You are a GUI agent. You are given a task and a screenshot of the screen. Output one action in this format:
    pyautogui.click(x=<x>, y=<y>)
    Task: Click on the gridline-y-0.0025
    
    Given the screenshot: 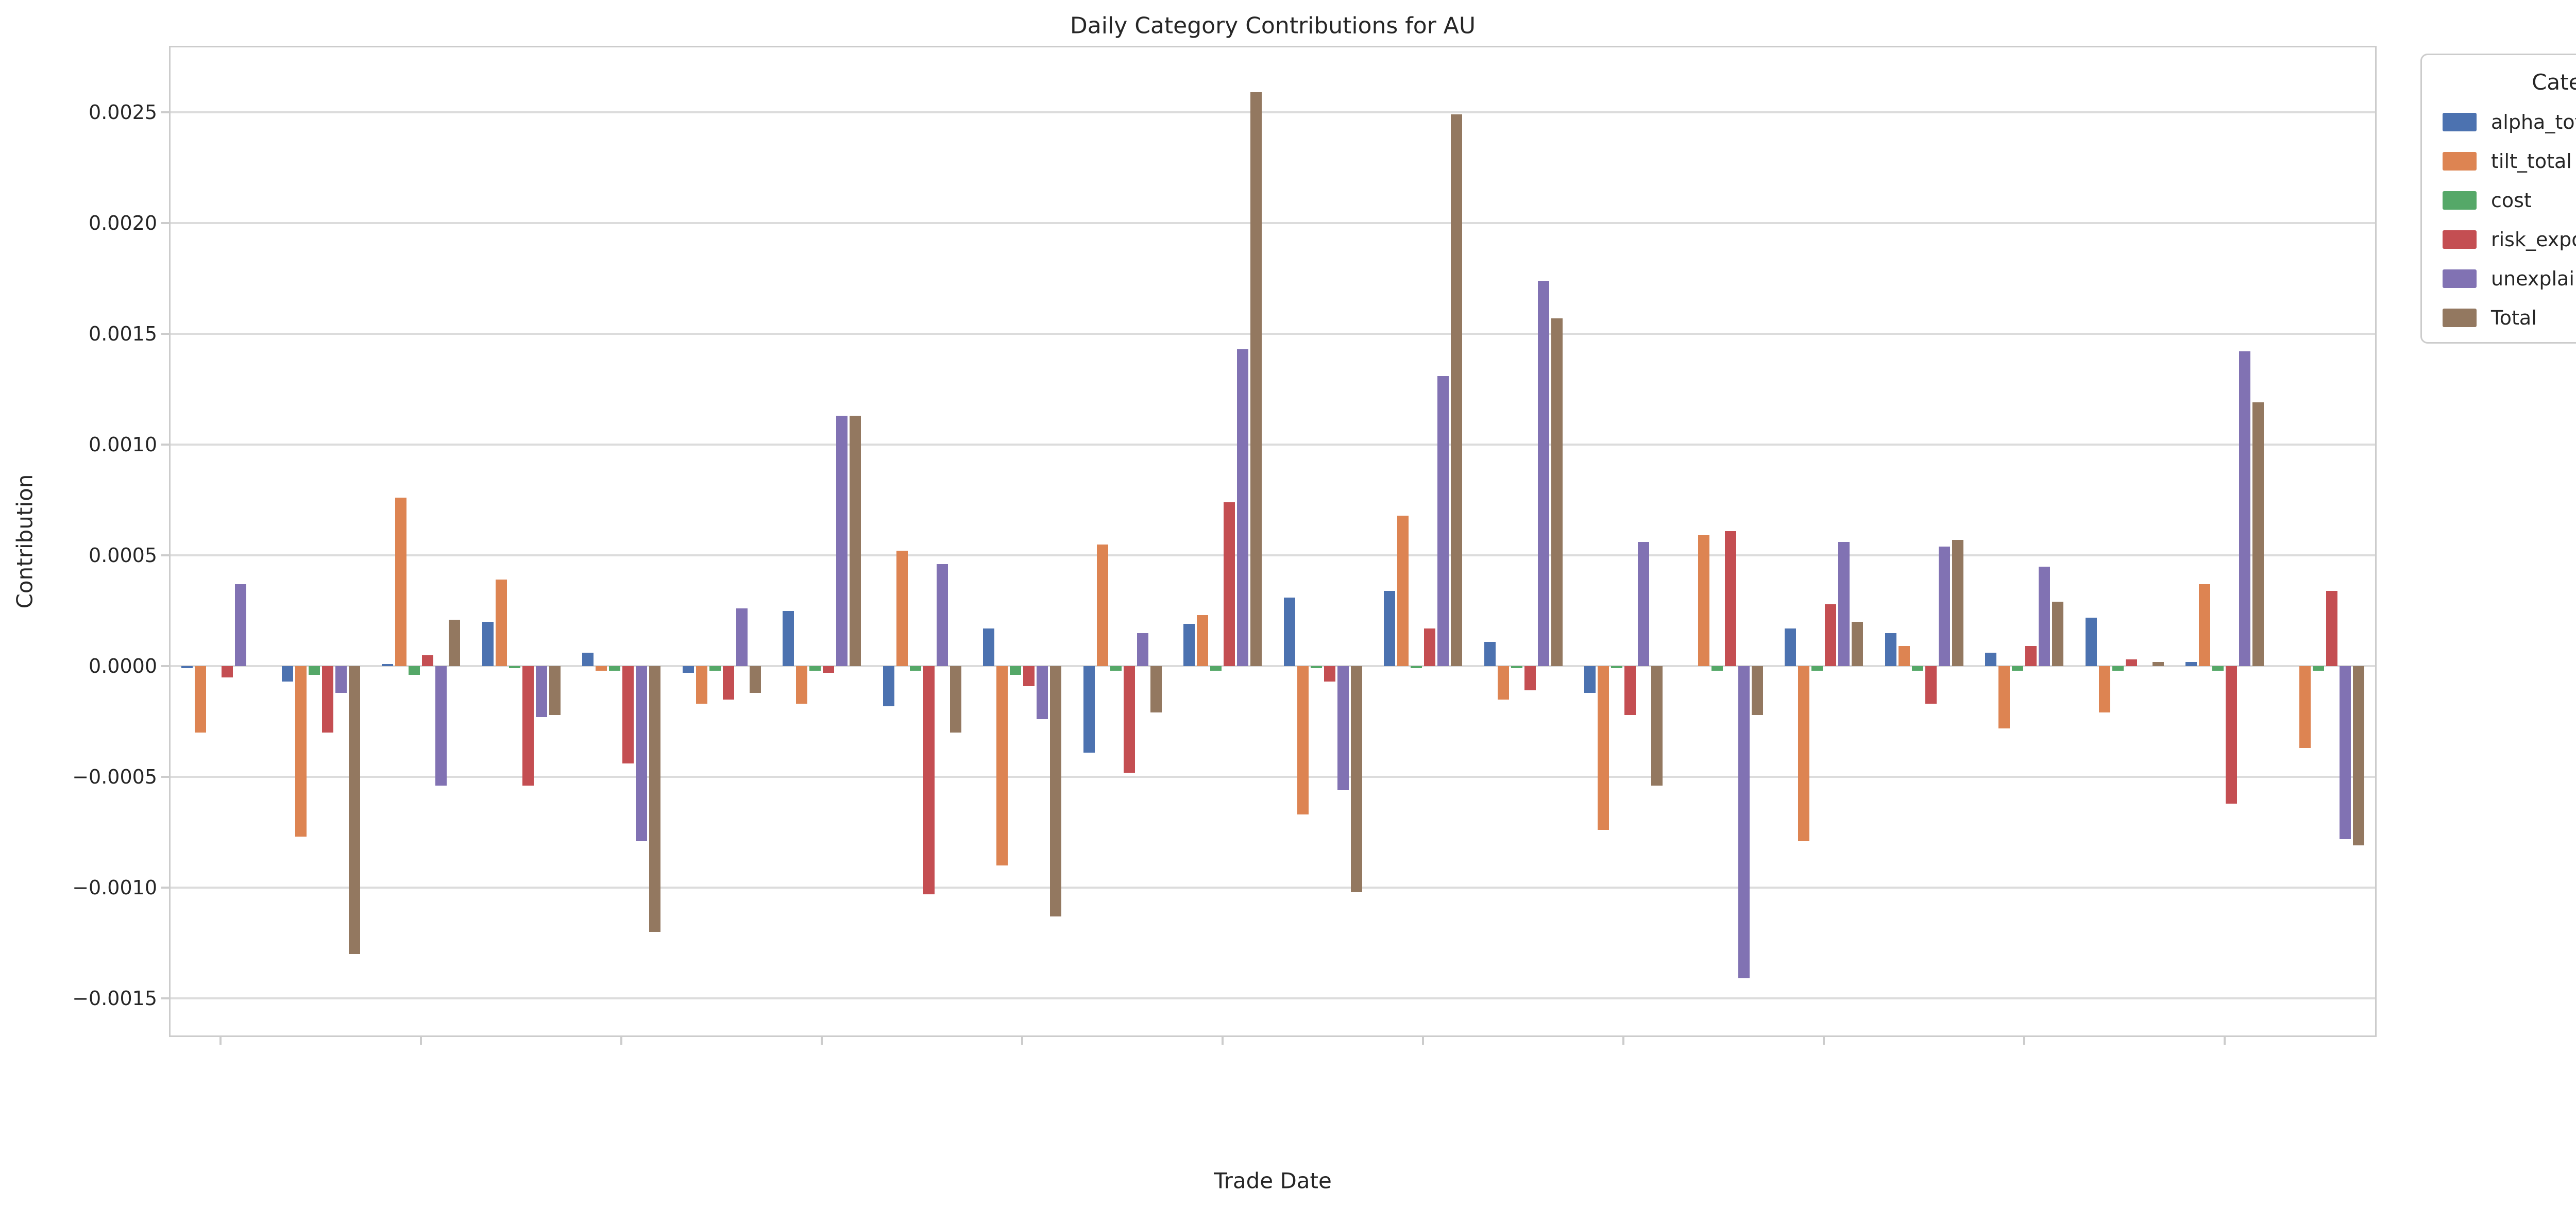 What is the action you would take?
    pyautogui.click(x=1273, y=112)
    